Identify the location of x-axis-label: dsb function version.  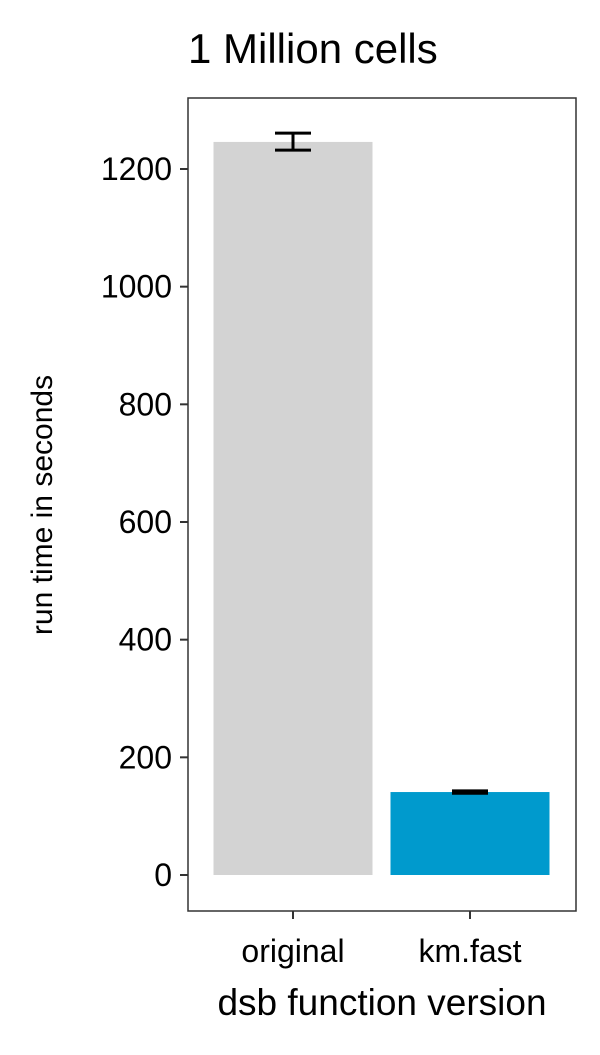
(381, 1002).